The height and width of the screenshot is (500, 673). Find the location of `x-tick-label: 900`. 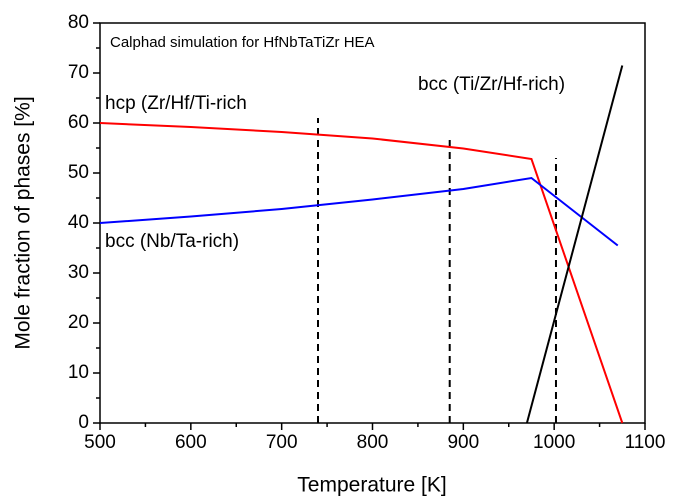

x-tick-label: 900 is located at coordinates (463, 442).